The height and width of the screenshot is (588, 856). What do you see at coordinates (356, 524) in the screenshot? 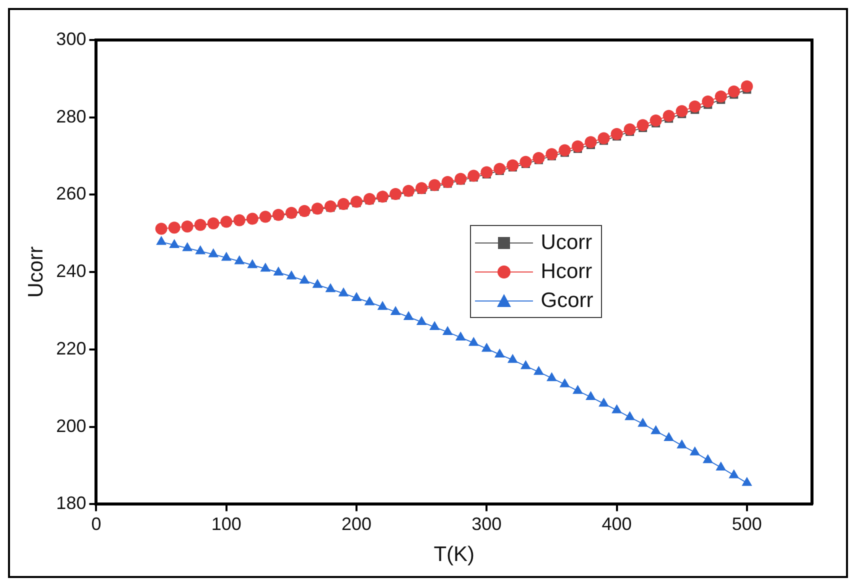
I see `x-tick-label: 200` at bounding box center [356, 524].